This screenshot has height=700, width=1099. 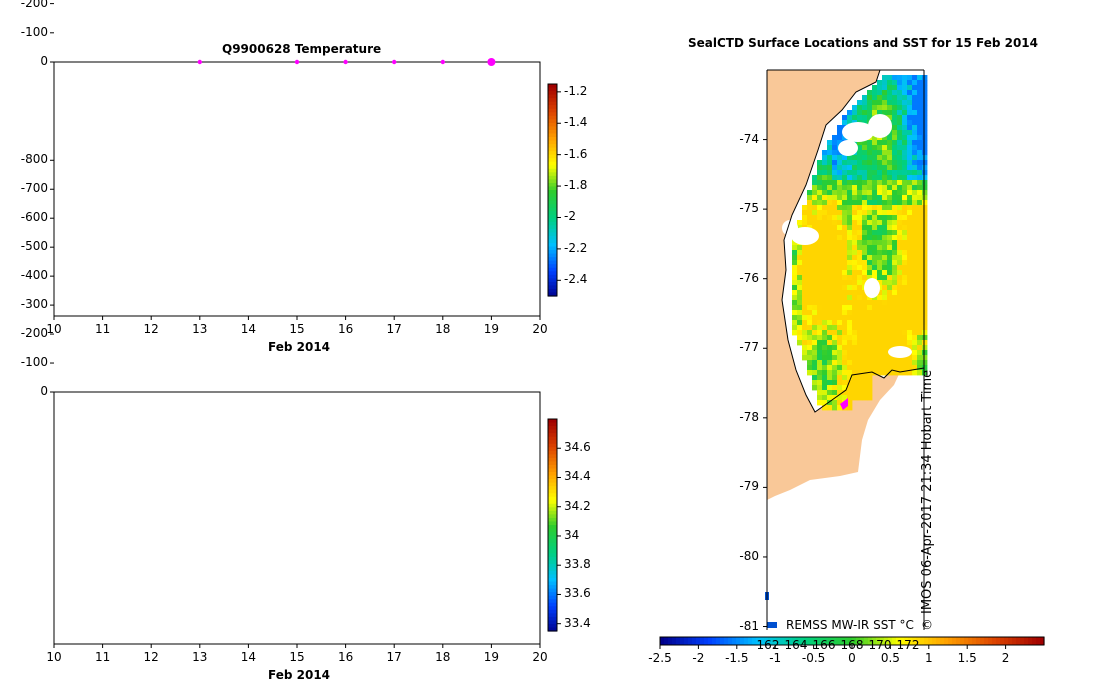 I want to click on lat-tick-label: -74, so click(x=749, y=138).